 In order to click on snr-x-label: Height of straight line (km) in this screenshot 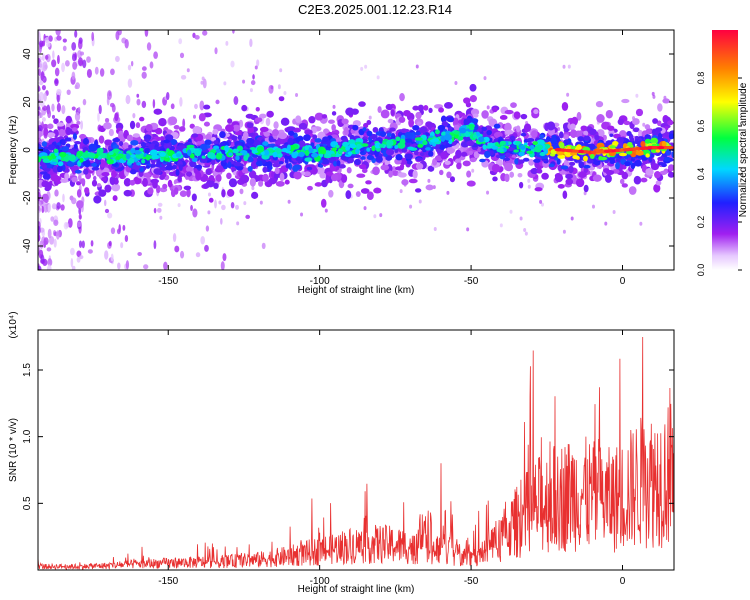, I will do `click(356, 589)`.